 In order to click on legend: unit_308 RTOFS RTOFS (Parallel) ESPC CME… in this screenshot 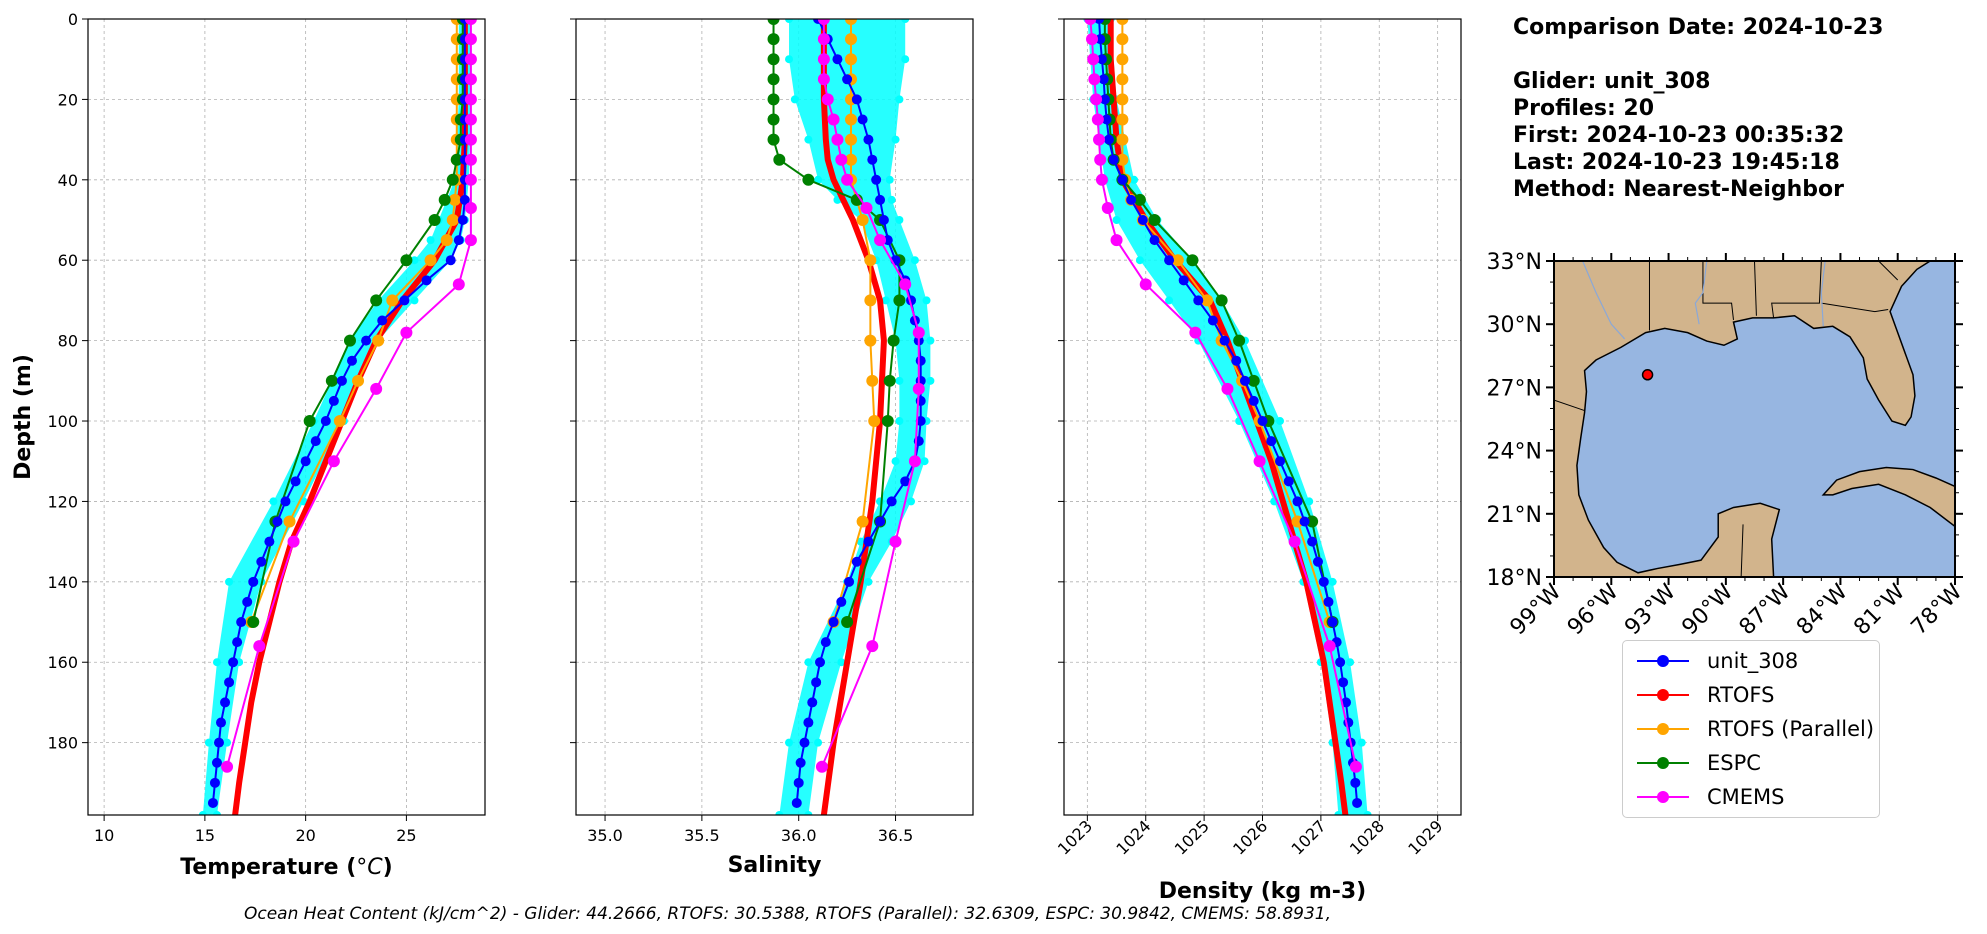, I will do `click(1751, 729)`.